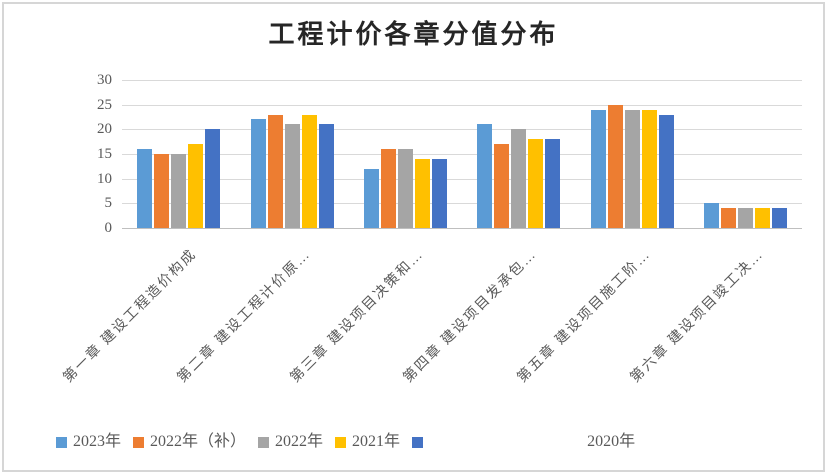  Describe the element at coordinates (376, 441) in the screenshot. I see `legend-label: 2021年` at that location.